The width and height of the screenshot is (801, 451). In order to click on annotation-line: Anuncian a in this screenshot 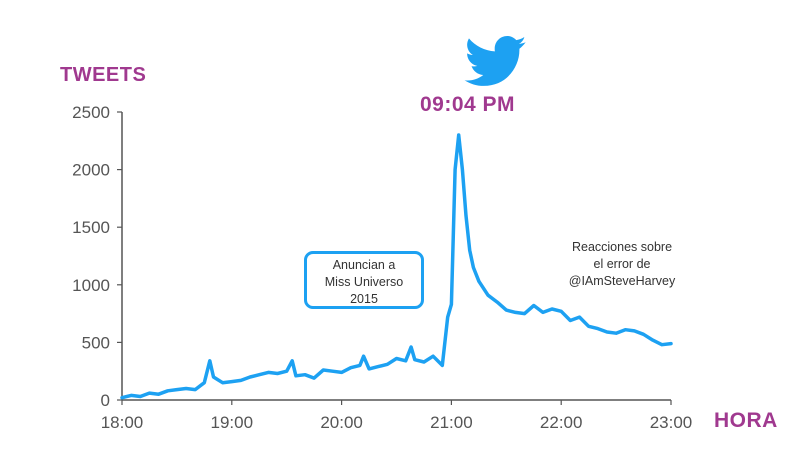, I will do `click(364, 265)`.